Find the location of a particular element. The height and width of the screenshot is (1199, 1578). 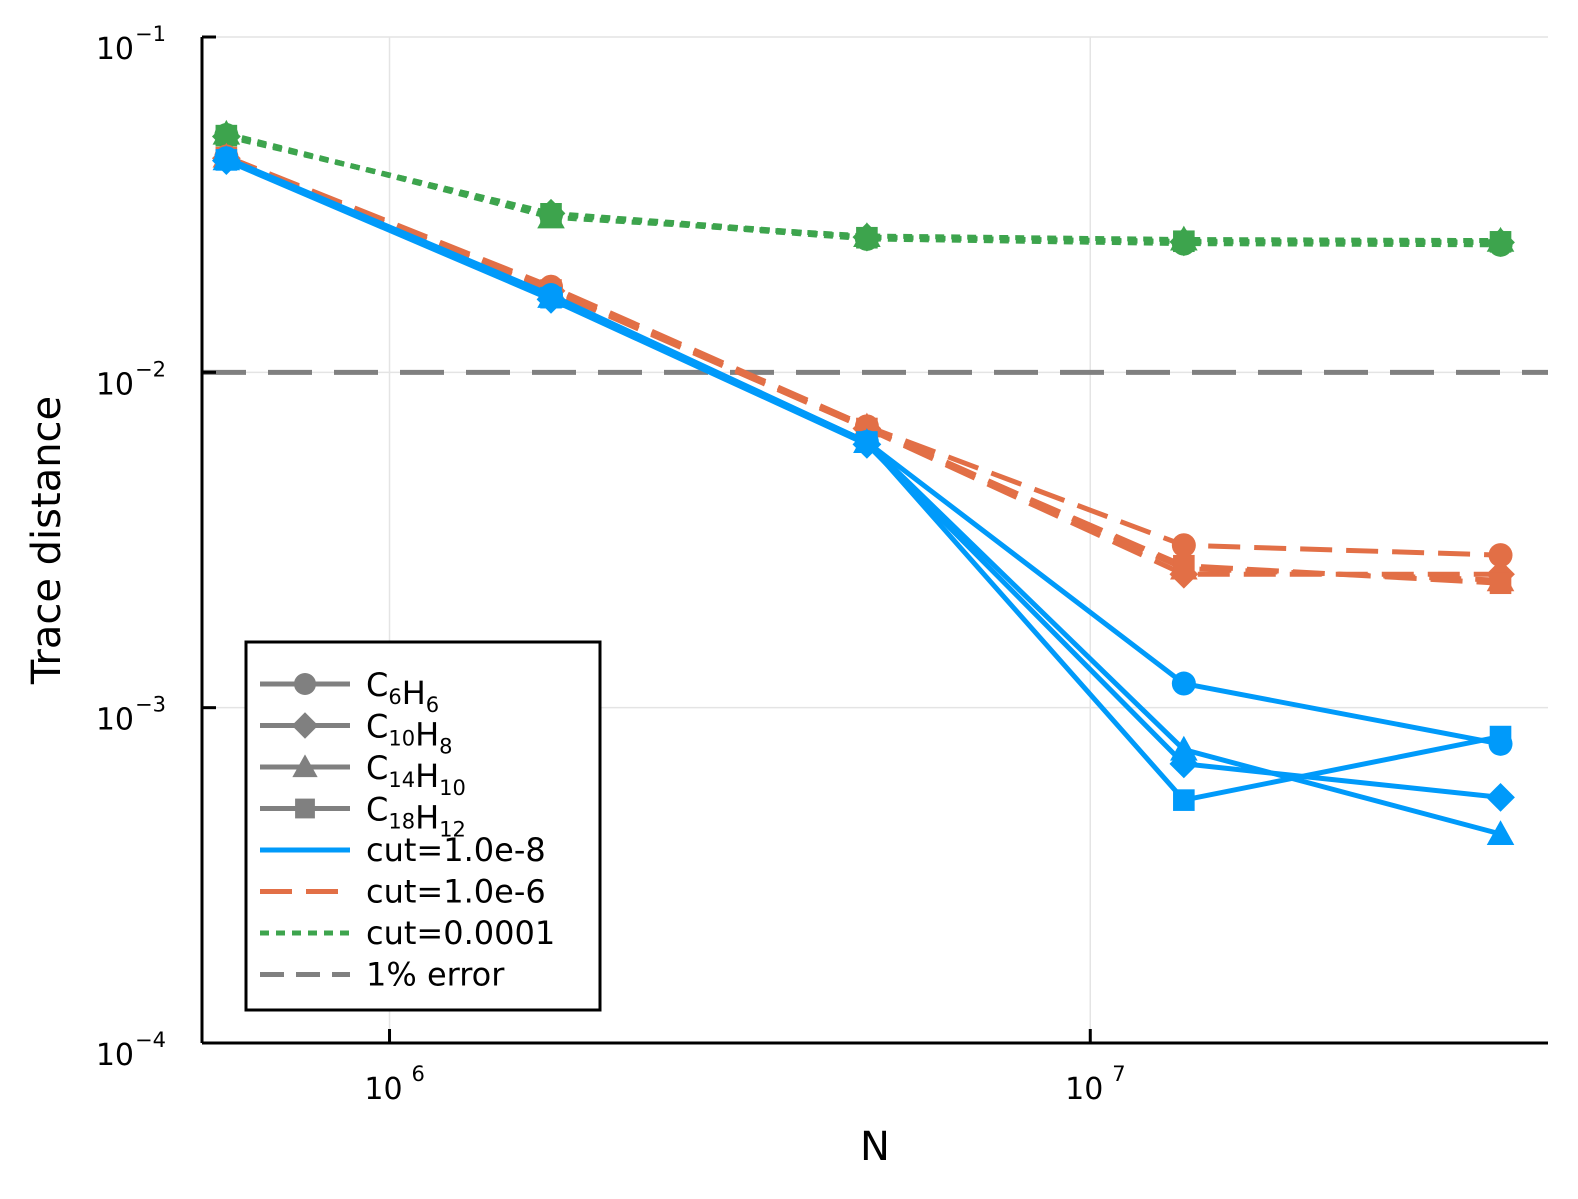

series-line is located at coordinates (863, 189).